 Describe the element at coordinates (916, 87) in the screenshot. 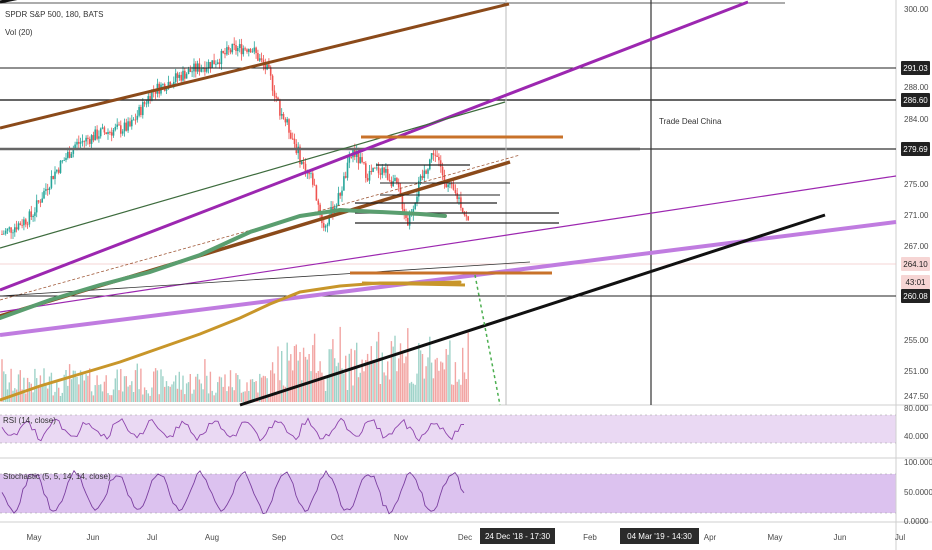

I see `price-tick-label: 288.00` at that location.